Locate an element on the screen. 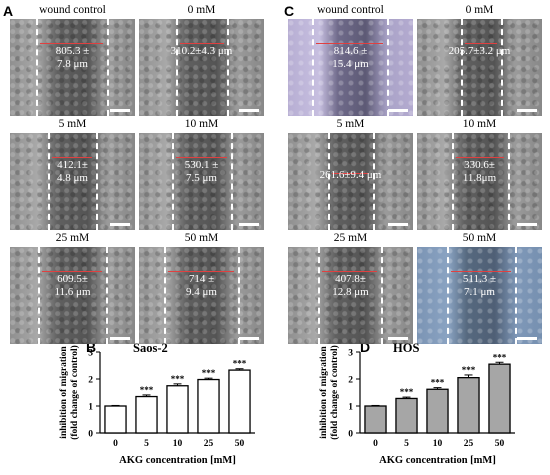  gap-width-label: 609.5± 11.6 μm is located at coordinates (72, 285).